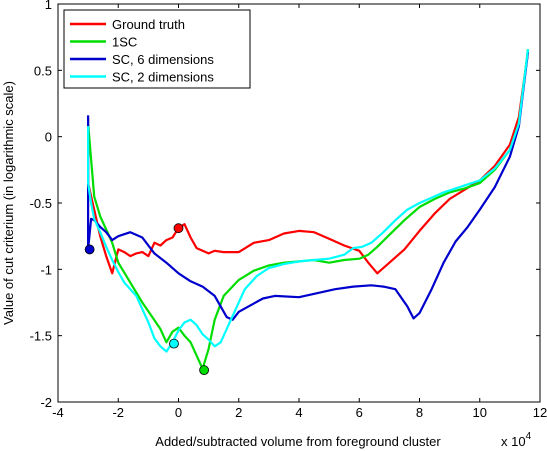 Image resolution: width=547 pixels, height=451 pixels. I want to click on x-tick-label: 6, so click(359, 412).